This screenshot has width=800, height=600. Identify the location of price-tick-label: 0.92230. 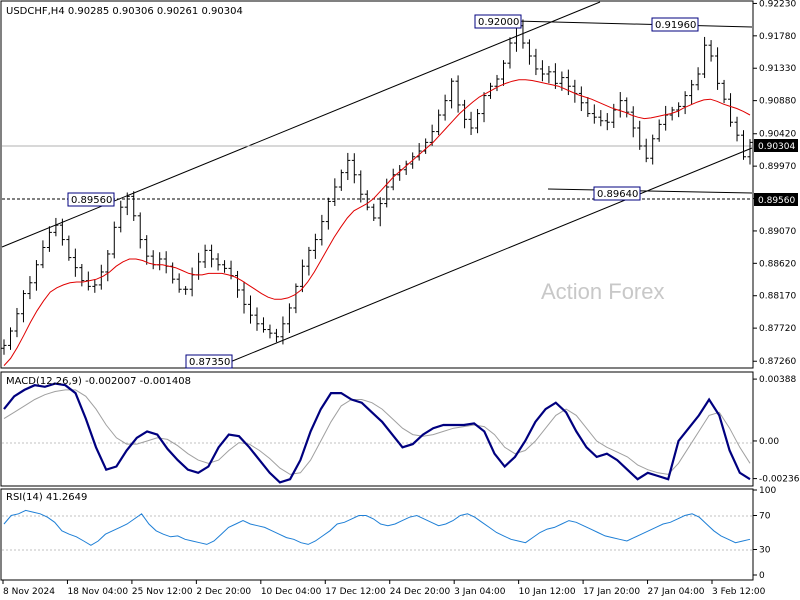
(777, 4).